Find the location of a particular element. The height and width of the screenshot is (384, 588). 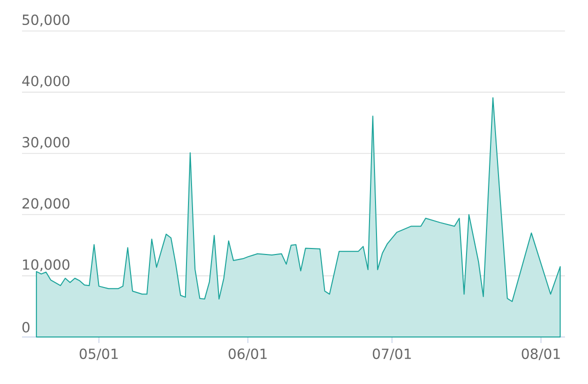

x-tick-label: 07/01 is located at coordinates (391, 354).